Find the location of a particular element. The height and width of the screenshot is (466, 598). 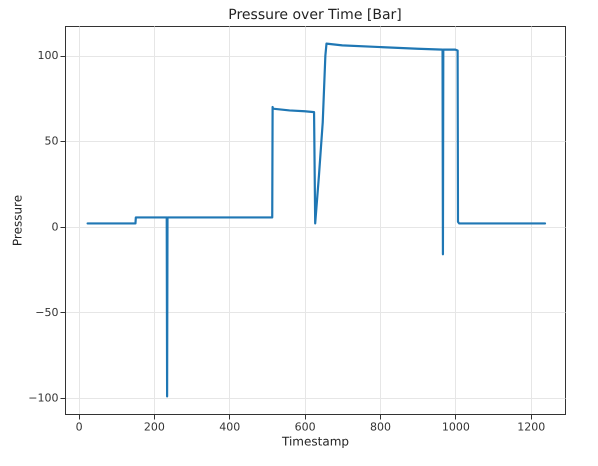

chart-title: Pressure over Time [Bar] is located at coordinates (315, 15).